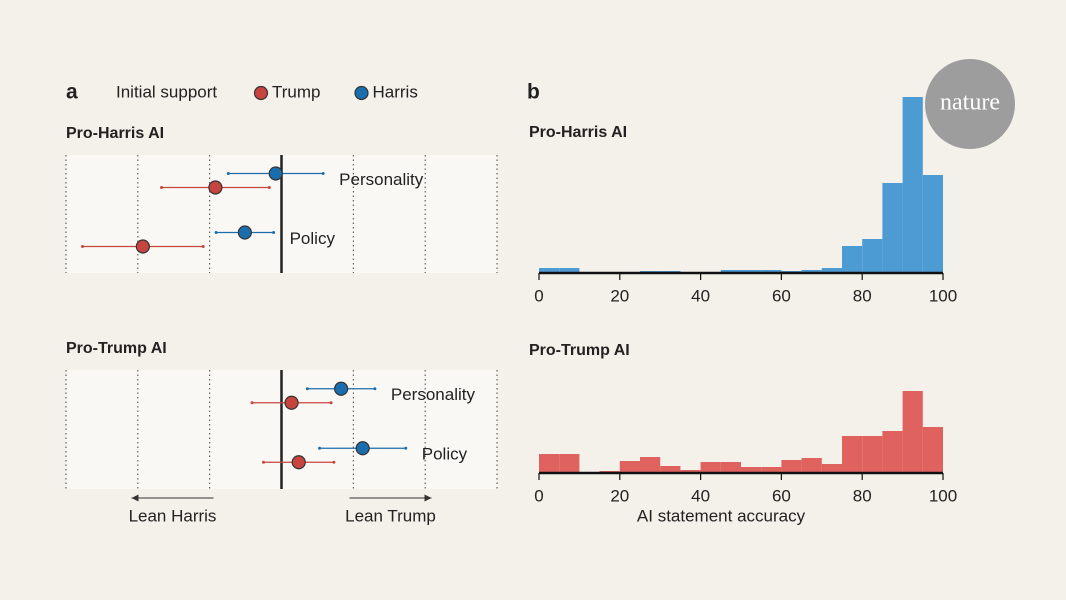  Describe the element at coordinates (296, 91) in the screenshot. I see `legend-label: Trump` at that location.